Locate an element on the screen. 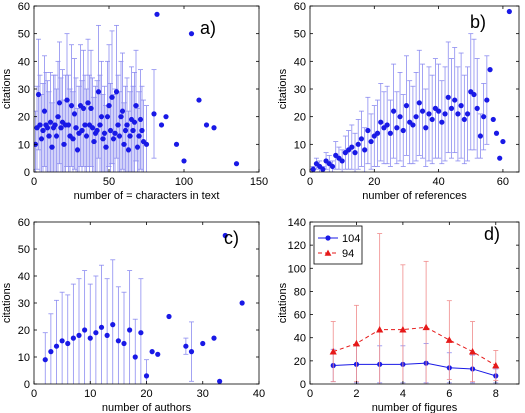 This screenshot has width=525, height=413. x-tick-label: 20 is located at coordinates (374, 182).